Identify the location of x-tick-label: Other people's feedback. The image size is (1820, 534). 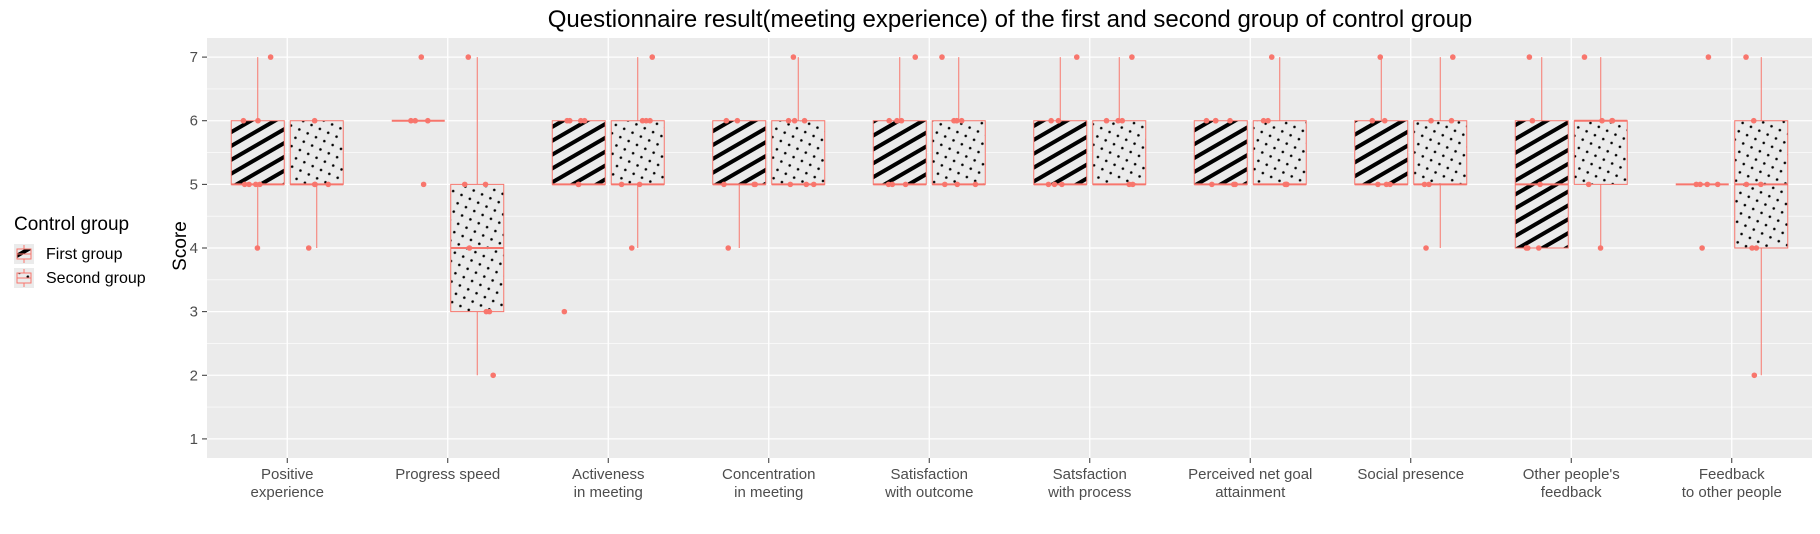
(1571, 483).